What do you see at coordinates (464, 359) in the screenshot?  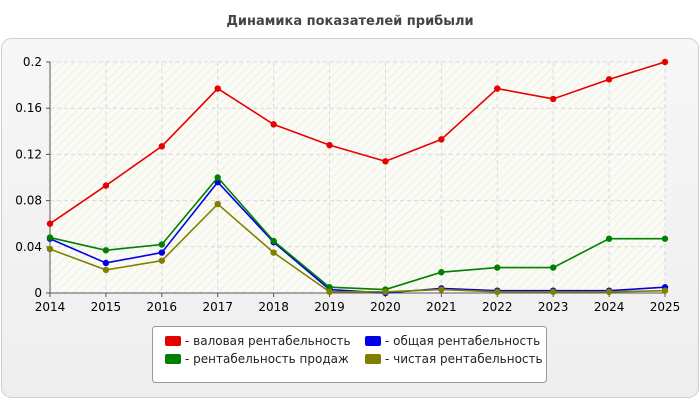 I see `legend-label: - чистая рентабельность` at bounding box center [464, 359].